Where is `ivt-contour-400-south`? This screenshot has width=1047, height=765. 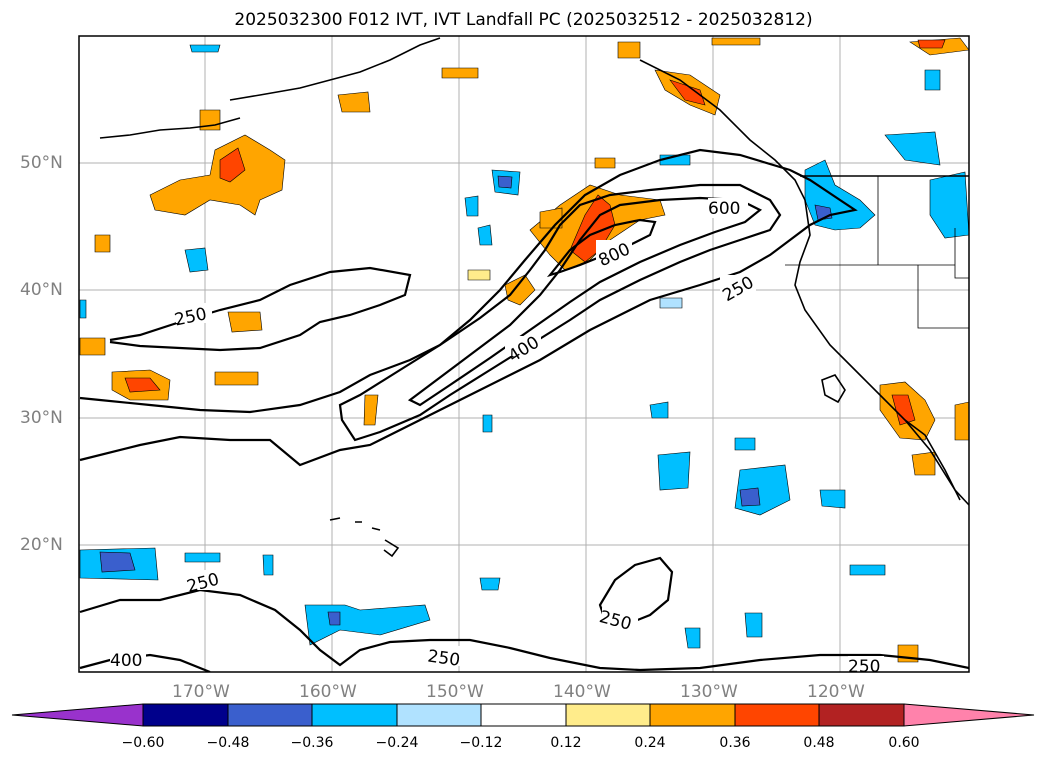 ivt-contour-400-south is located at coordinates (145, 662).